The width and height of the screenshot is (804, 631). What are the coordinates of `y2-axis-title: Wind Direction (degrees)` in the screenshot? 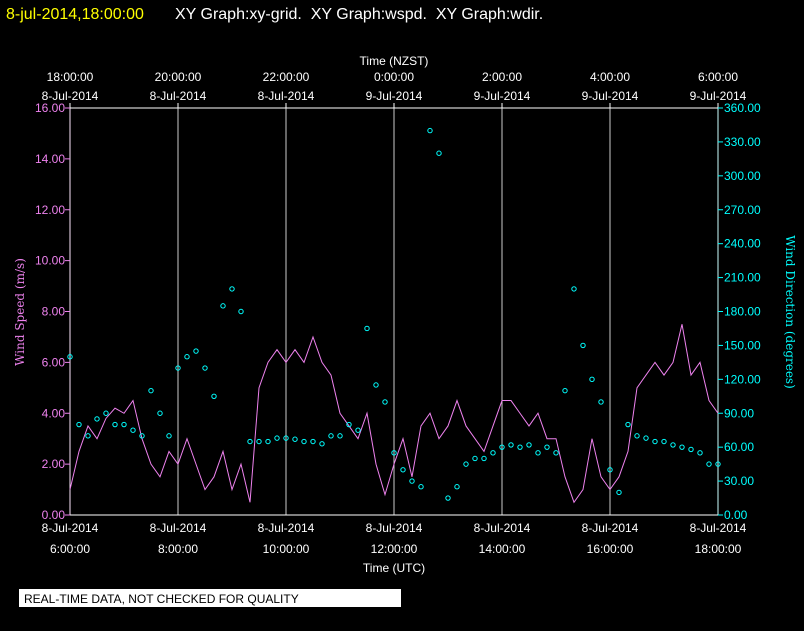 It's located at (790, 312).